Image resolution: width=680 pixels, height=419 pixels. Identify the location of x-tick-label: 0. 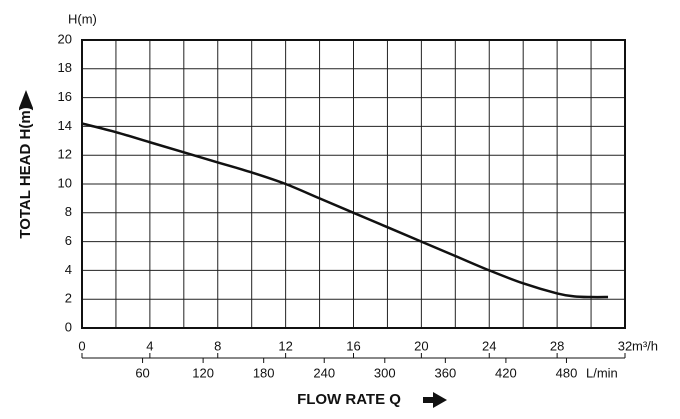
(81, 345).